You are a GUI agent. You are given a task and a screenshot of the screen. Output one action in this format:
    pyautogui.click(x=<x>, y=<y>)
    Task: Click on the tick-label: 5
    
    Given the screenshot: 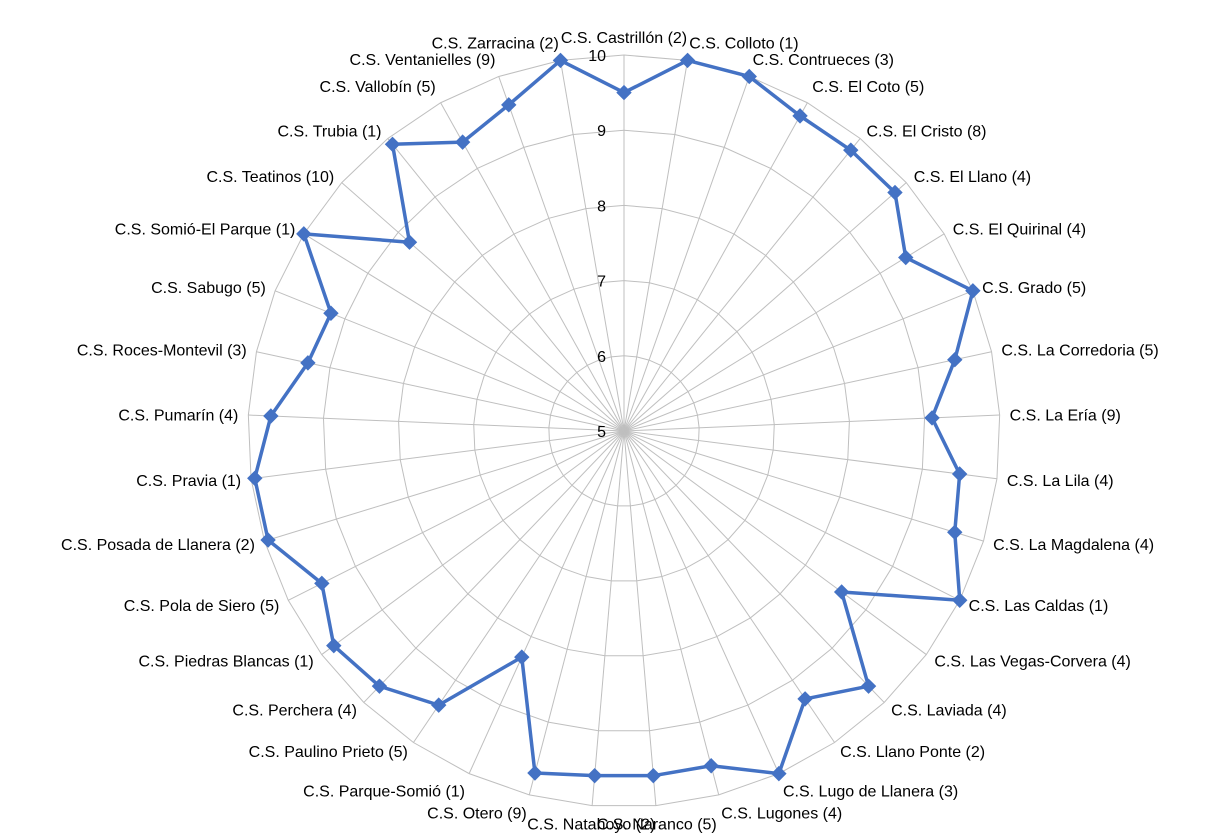 What is the action you would take?
    pyautogui.click(x=601, y=432)
    